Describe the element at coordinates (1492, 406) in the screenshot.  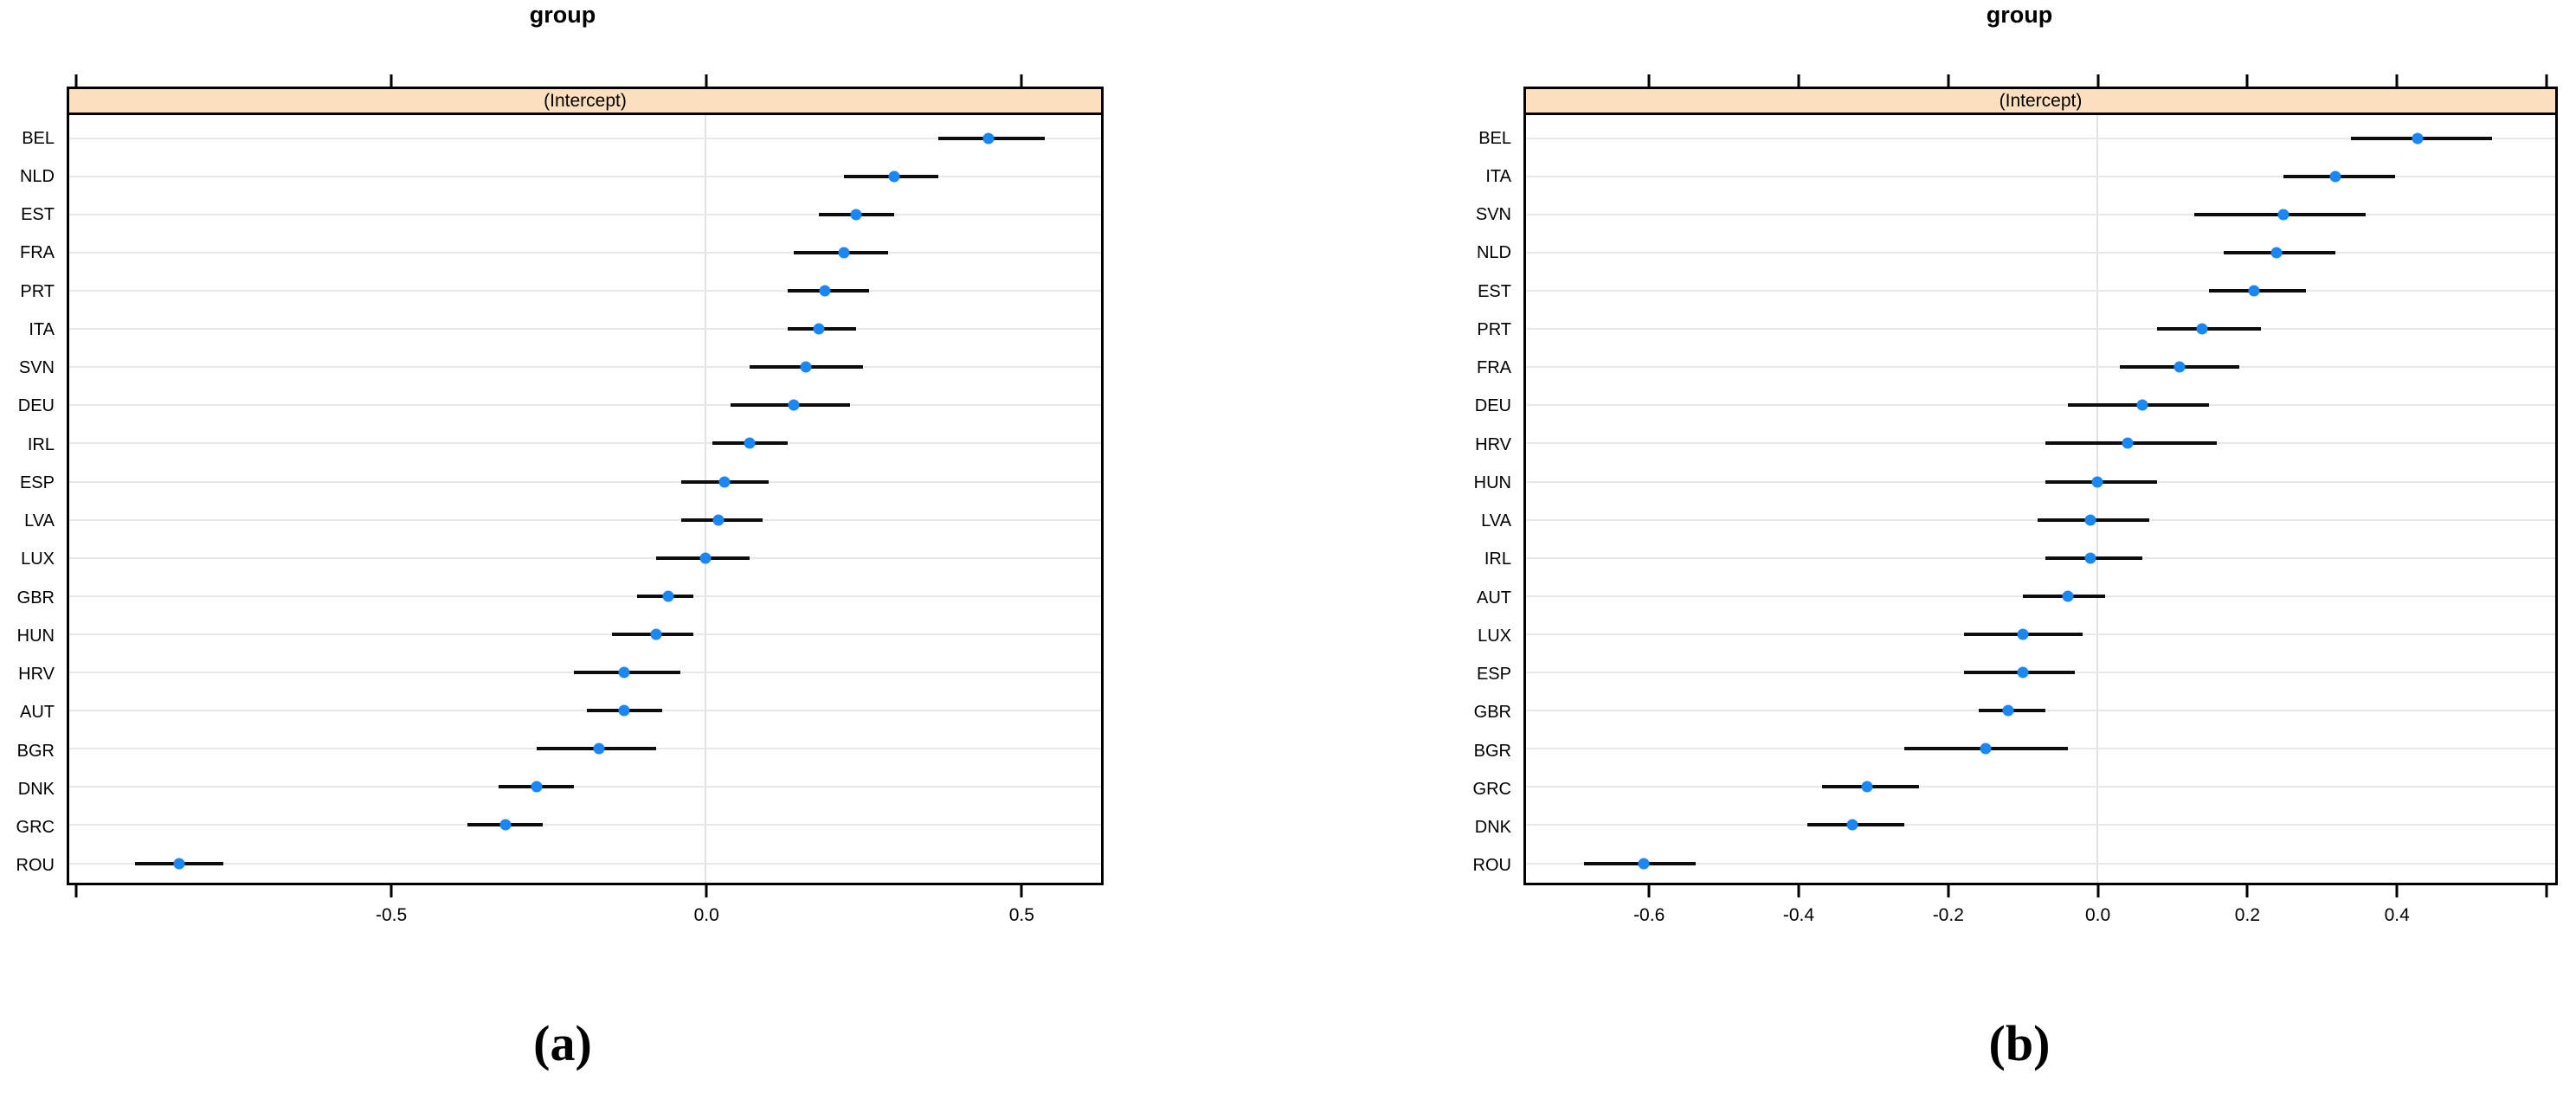
I see `y-axis-category-label: DEU` at that location.